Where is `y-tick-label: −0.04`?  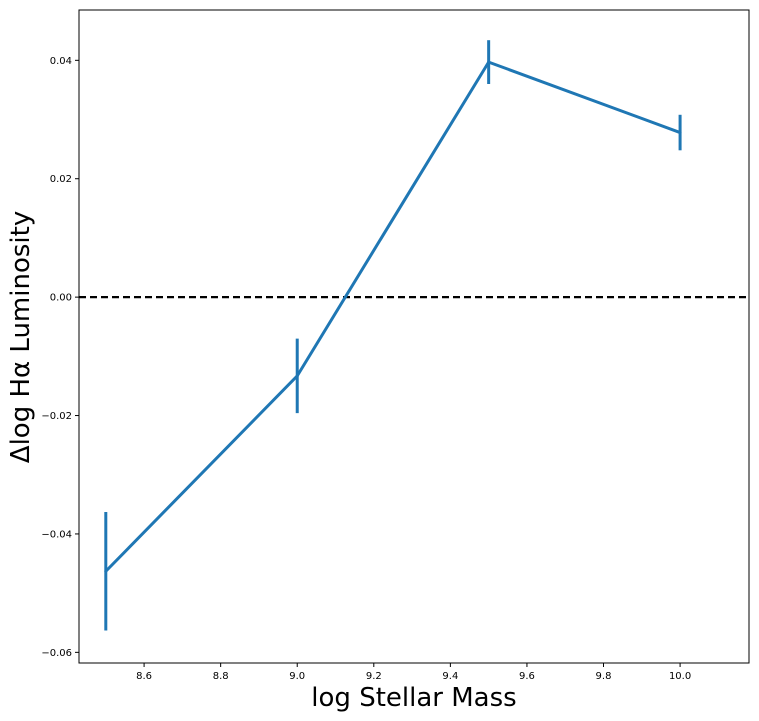
y-tick-label: −0.04 is located at coordinates (56, 534).